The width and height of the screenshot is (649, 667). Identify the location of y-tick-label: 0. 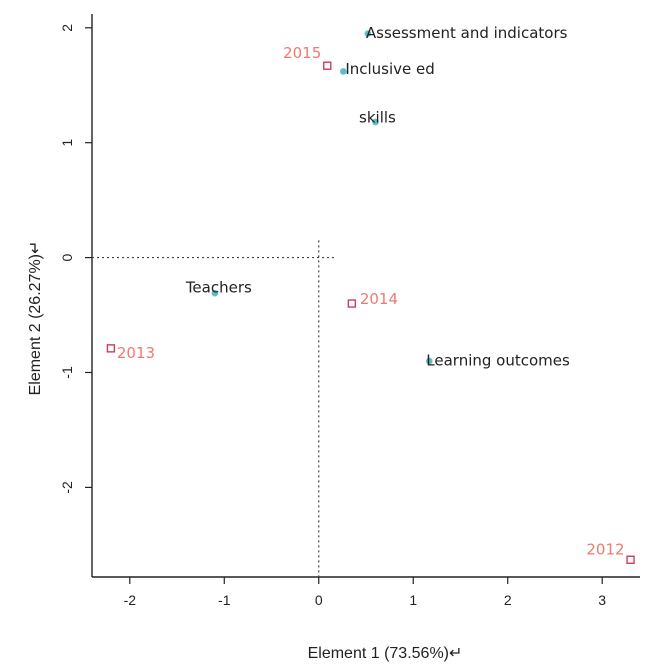
(67, 257).